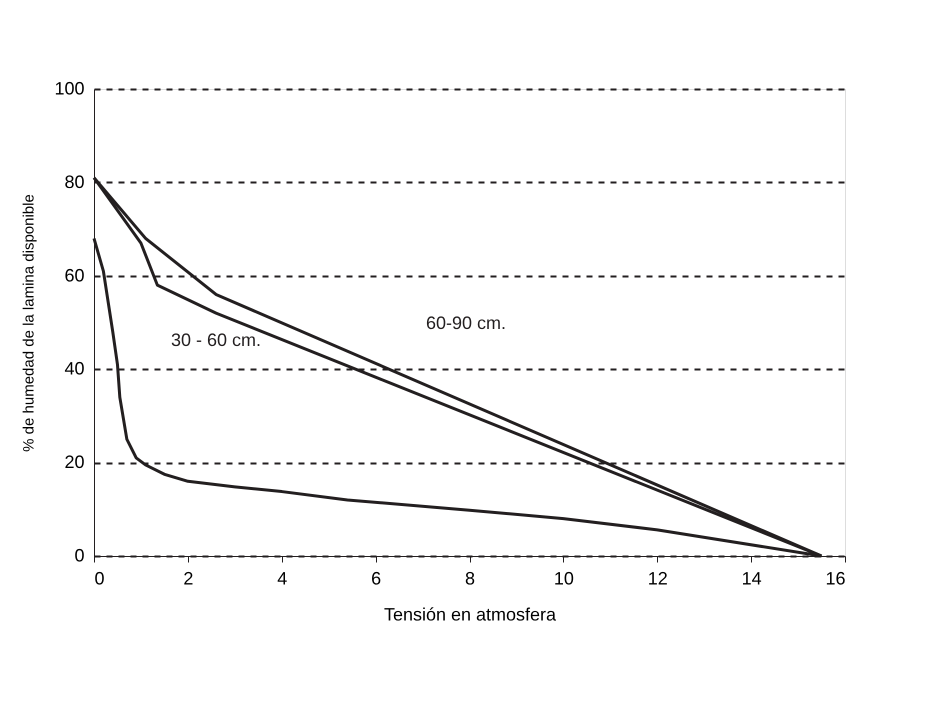 This screenshot has width=947, height=706. I want to click on x-tick-label: 6, so click(376, 578).